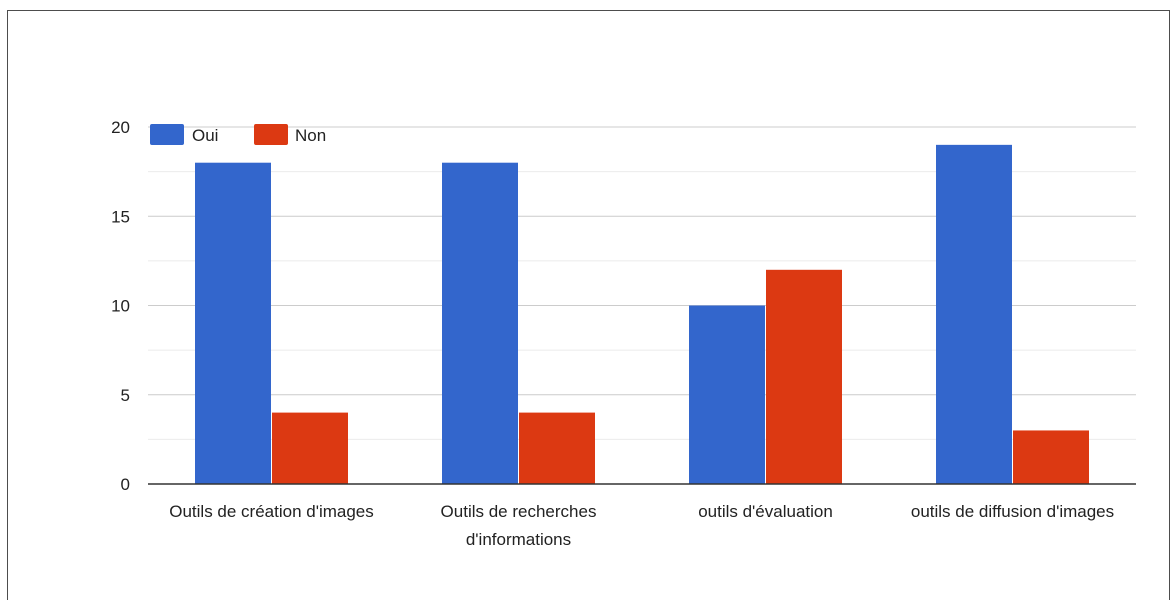 The width and height of the screenshot is (1172, 600). Describe the element at coordinates (120, 127) in the screenshot. I see `y-tick-label: 20` at that location.